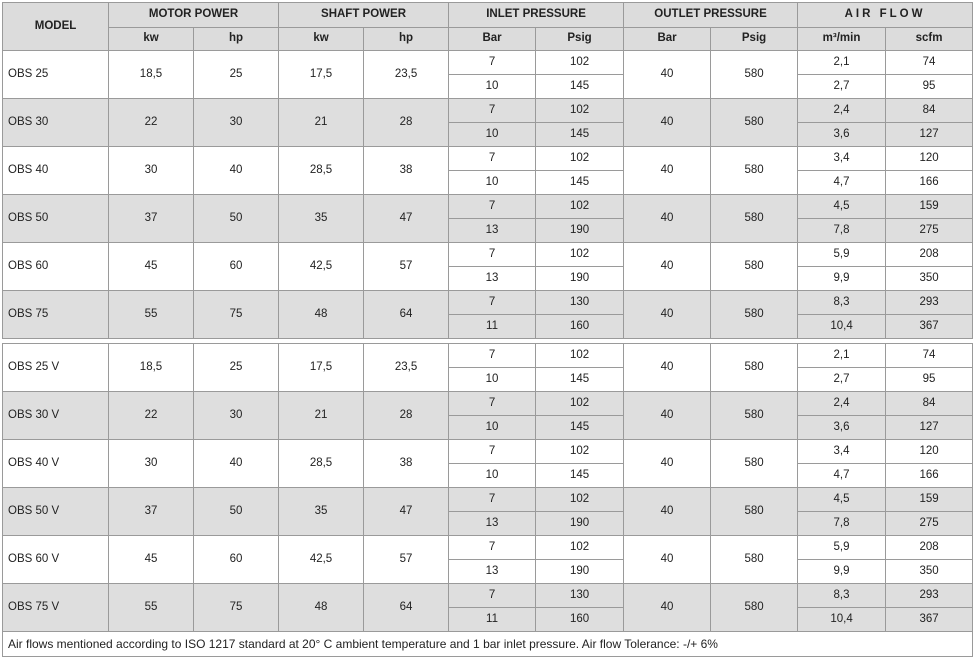  I want to click on flow-scfm-value: 275, so click(929, 523).